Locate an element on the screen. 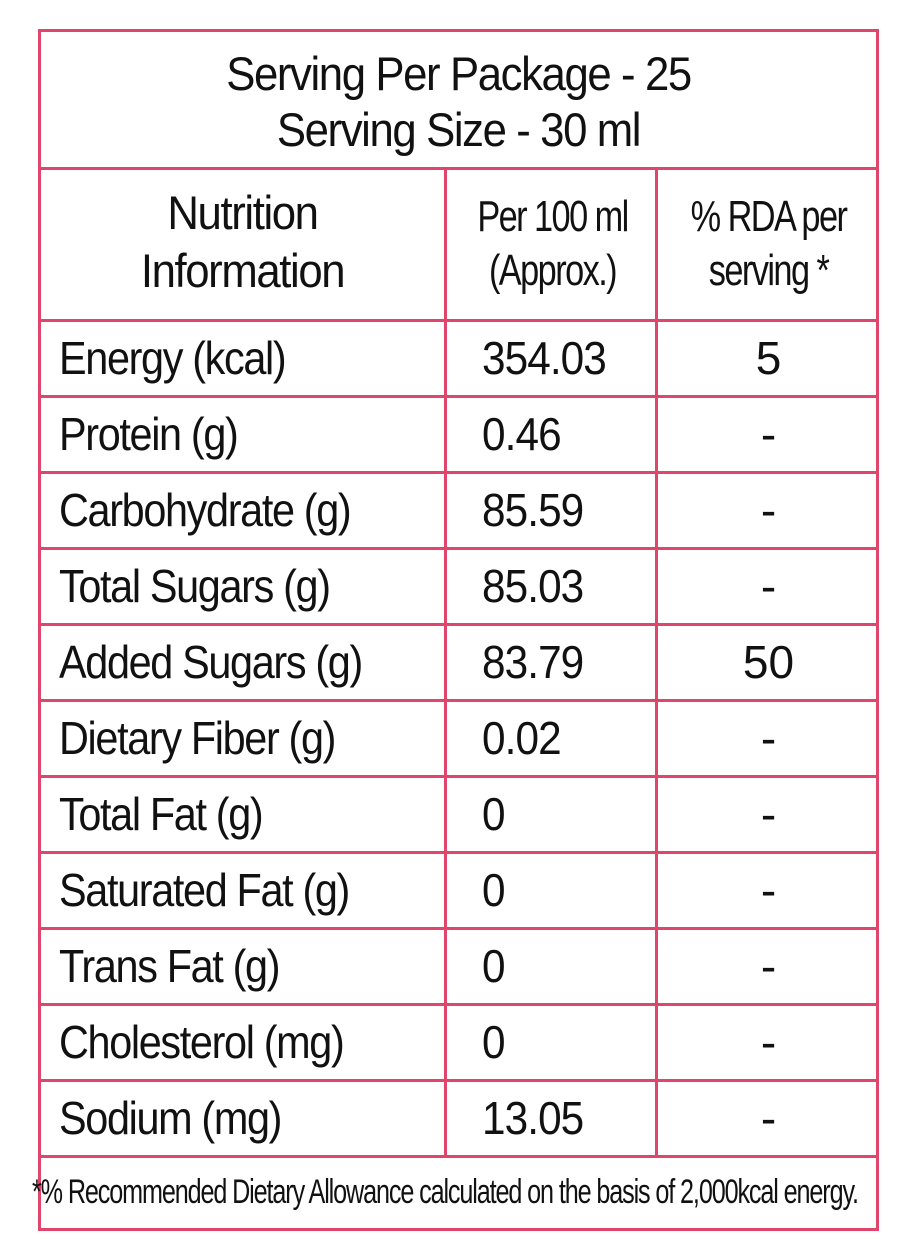 This screenshot has width=918, height=1255. nutrient-name: Cholesterol (mg) is located at coordinates (244, 1042).